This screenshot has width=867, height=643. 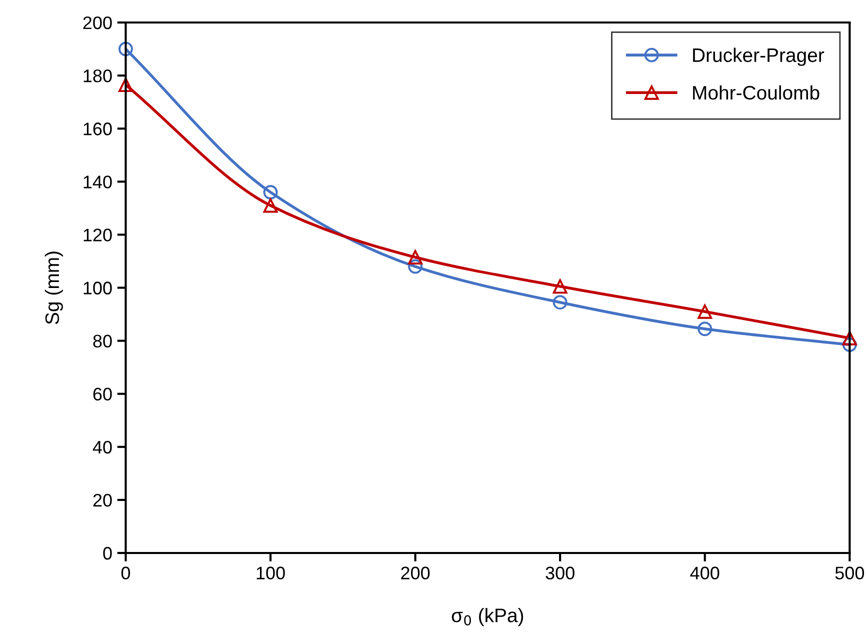 What do you see at coordinates (98, 288) in the screenshot?
I see `y-tick-label: 100` at bounding box center [98, 288].